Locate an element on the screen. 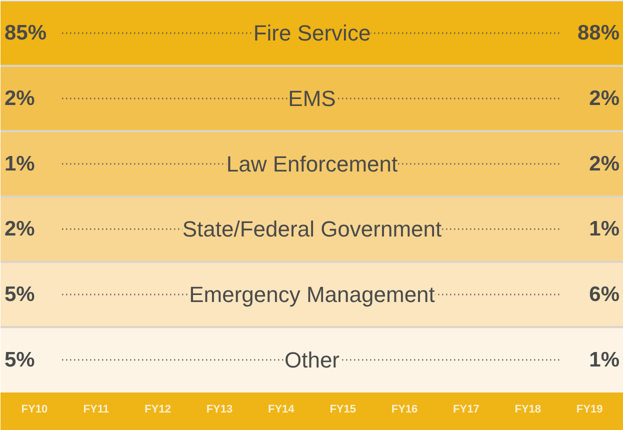  category-label: FY19 is located at coordinates (589, 410).